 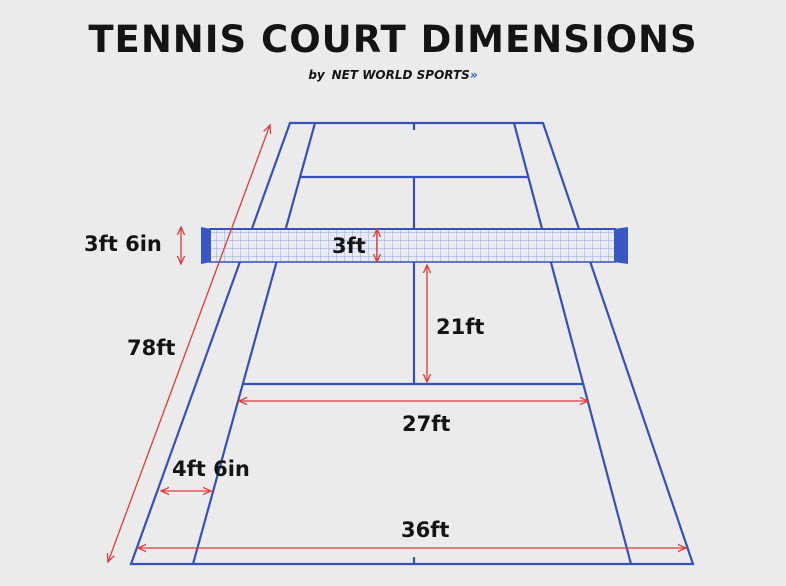 I want to click on singles-width-label: 27ft, so click(x=426, y=424).